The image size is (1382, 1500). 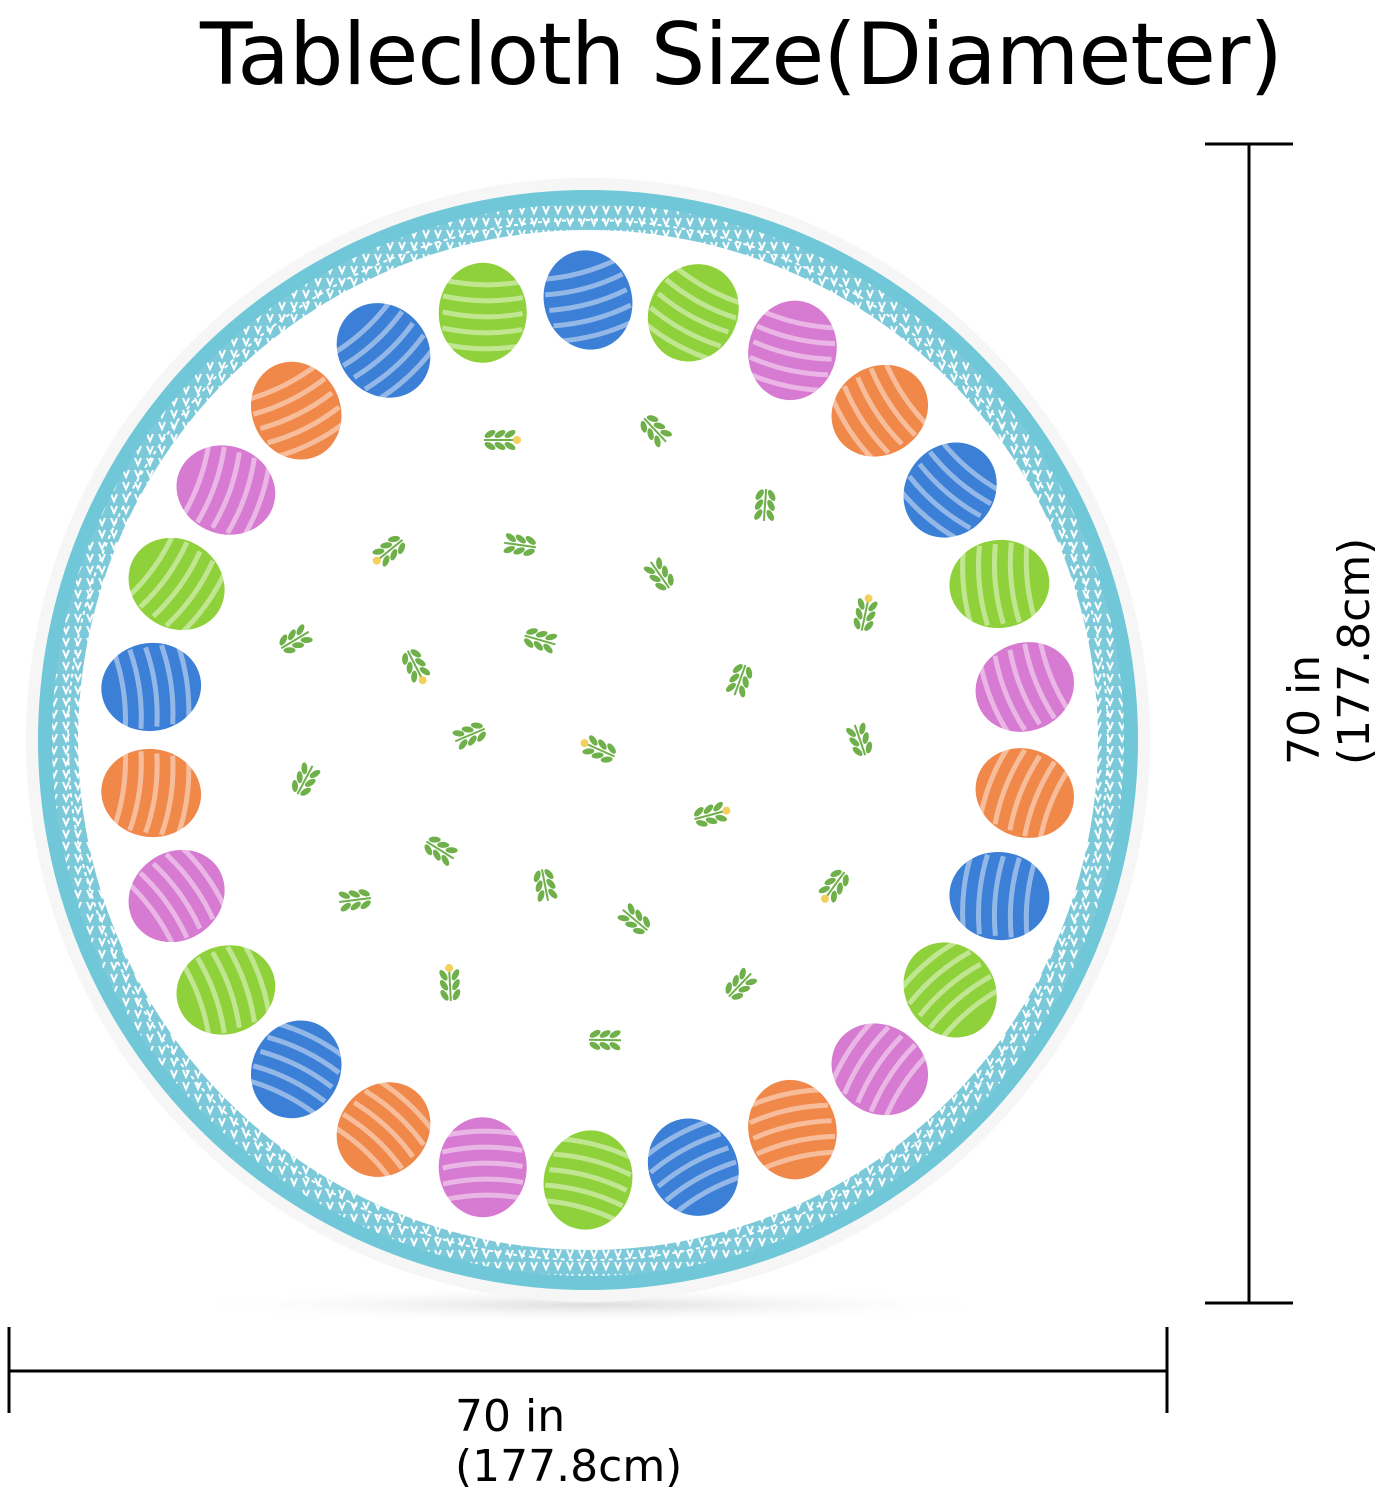 What do you see at coordinates (510, 1416) in the screenshot?
I see `width-inches: 70 in` at bounding box center [510, 1416].